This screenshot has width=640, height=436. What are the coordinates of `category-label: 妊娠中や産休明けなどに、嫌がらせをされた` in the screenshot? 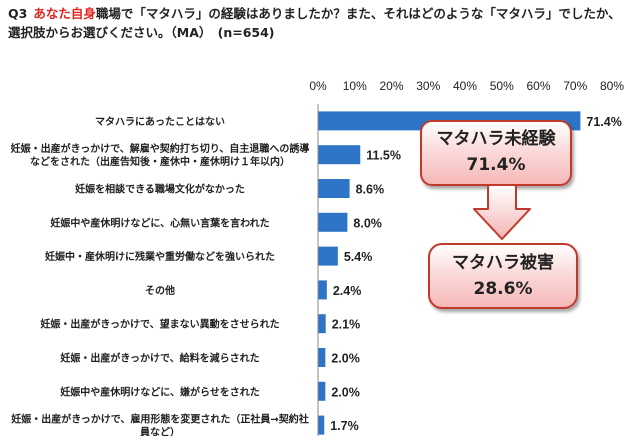 It's located at (160, 391).